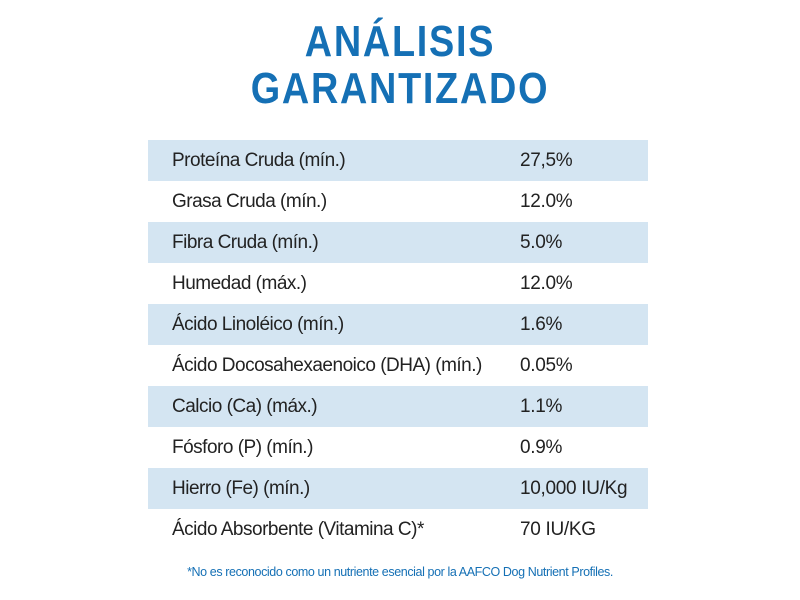 The width and height of the screenshot is (800, 600). What do you see at coordinates (298, 529) in the screenshot?
I see `nutrient-label: Ácido Absorbente (Vitamina C)*` at bounding box center [298, 529].